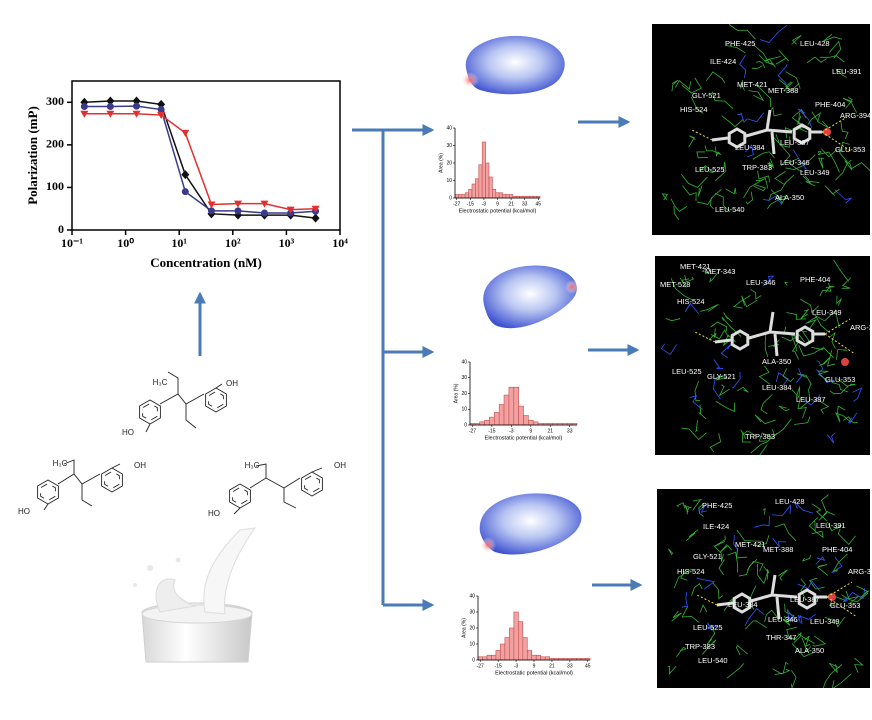  I want to click on x-tick-label: -15, so click(498, 666).